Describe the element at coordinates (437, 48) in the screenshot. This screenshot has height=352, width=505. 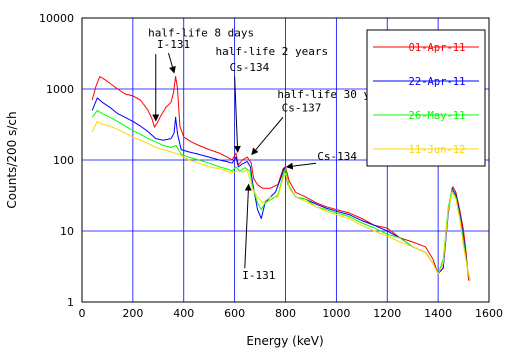
I see `legend-label: 01-Apr-11` at that location.